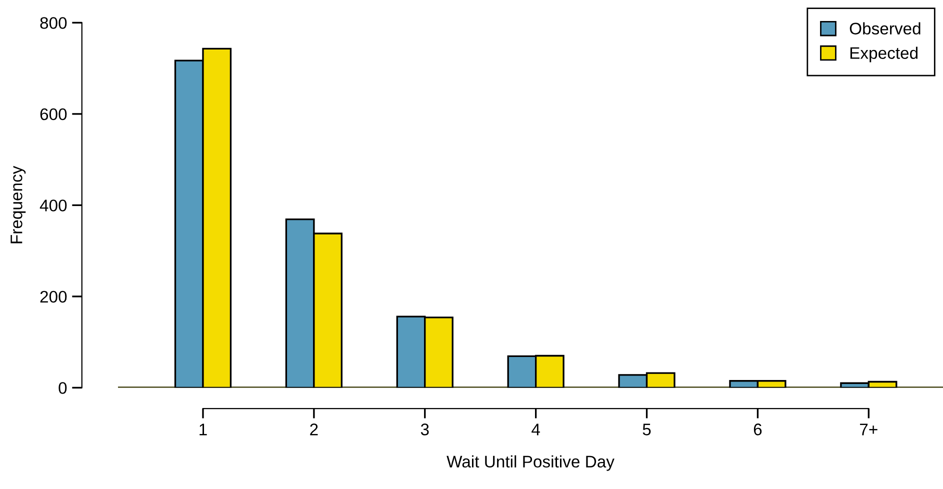 The image size is (943, 489). I want to click on y-axis-title: Frequency, so click(18, 205).